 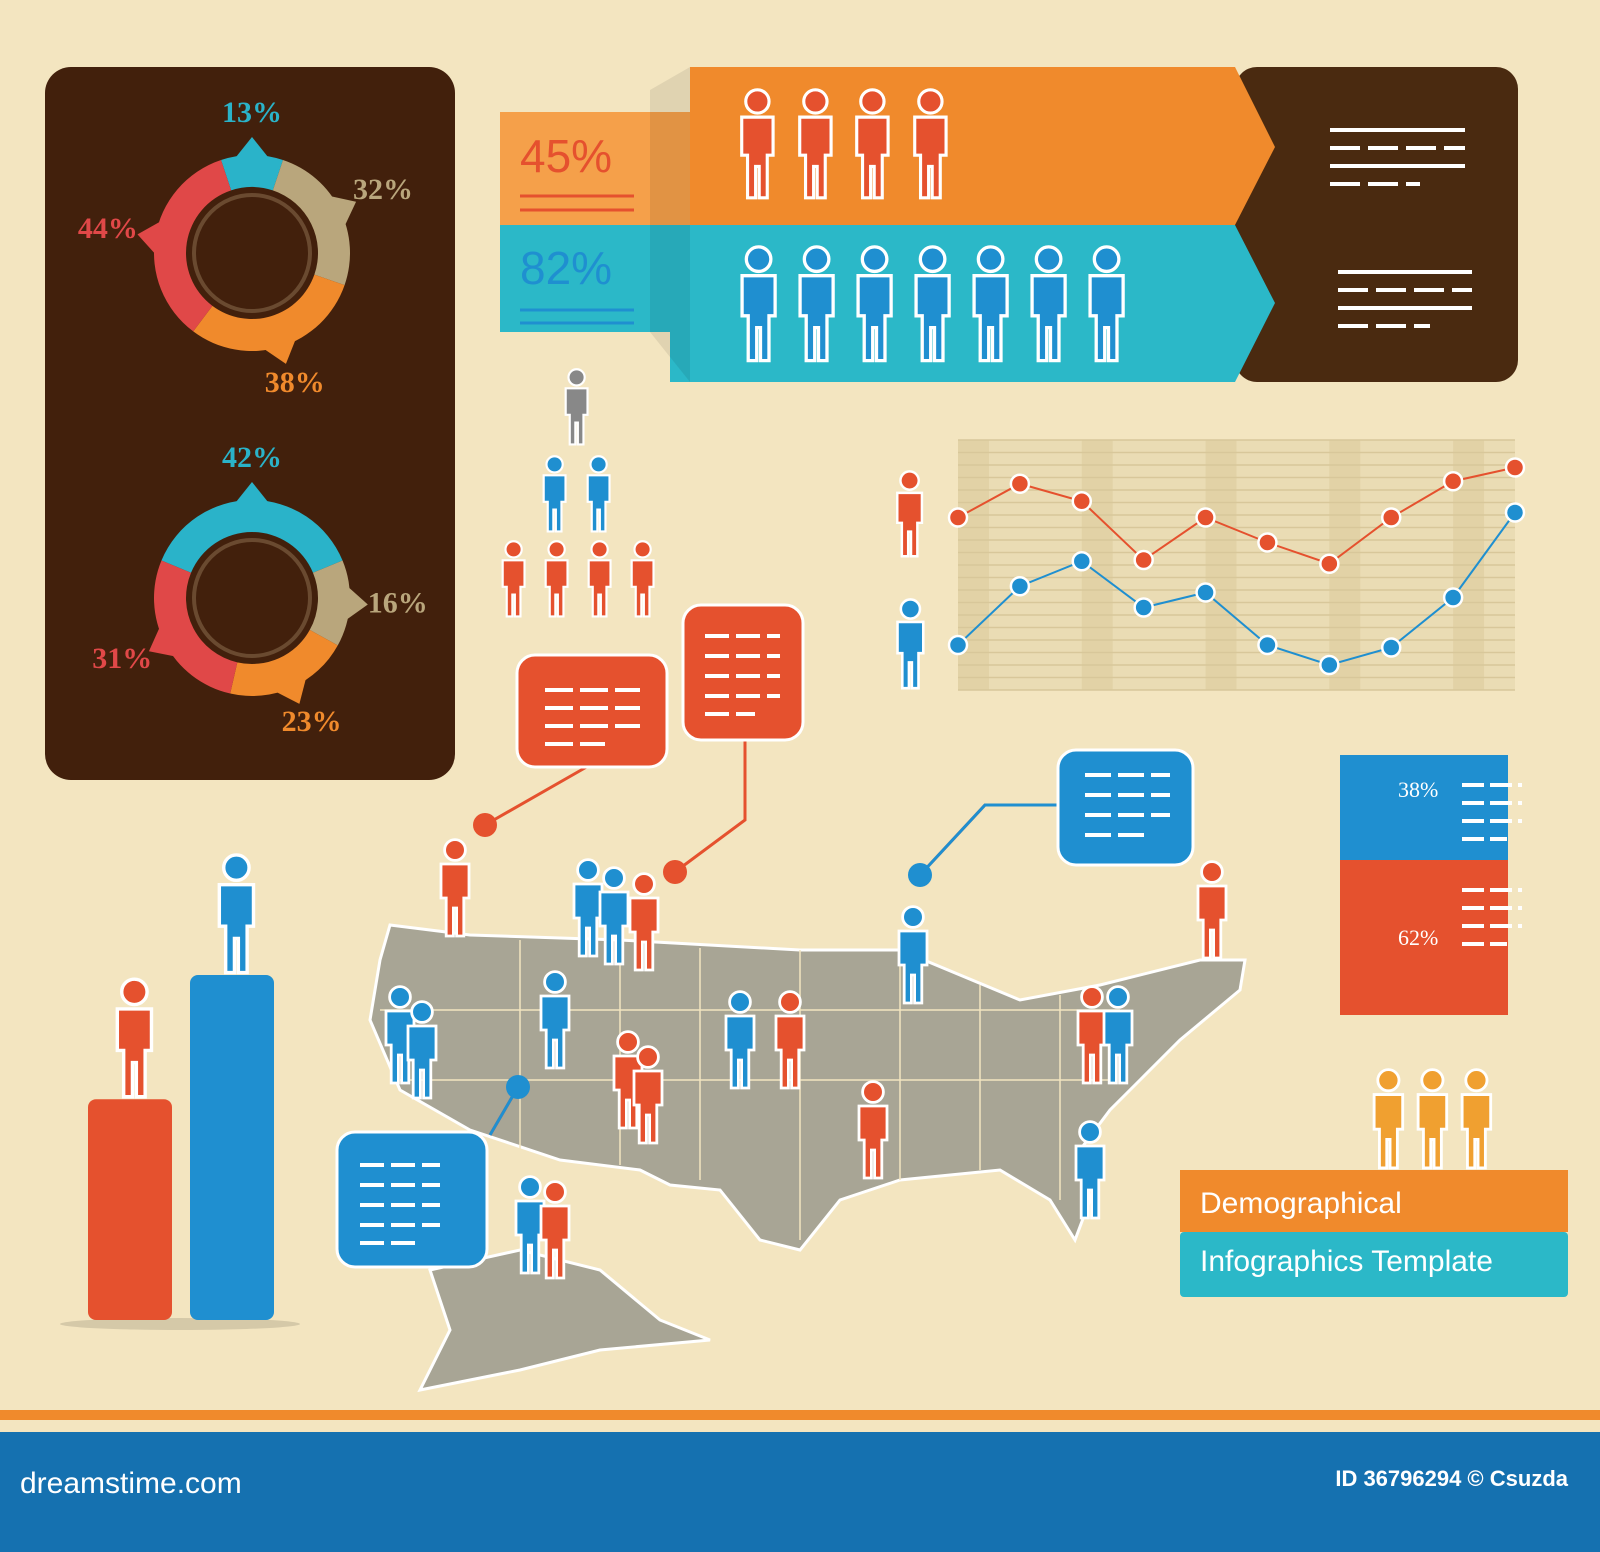 What do you see at coordinates (800, 1492) in the screenshot?
I see `footer` at bounding box center [800, 1492].